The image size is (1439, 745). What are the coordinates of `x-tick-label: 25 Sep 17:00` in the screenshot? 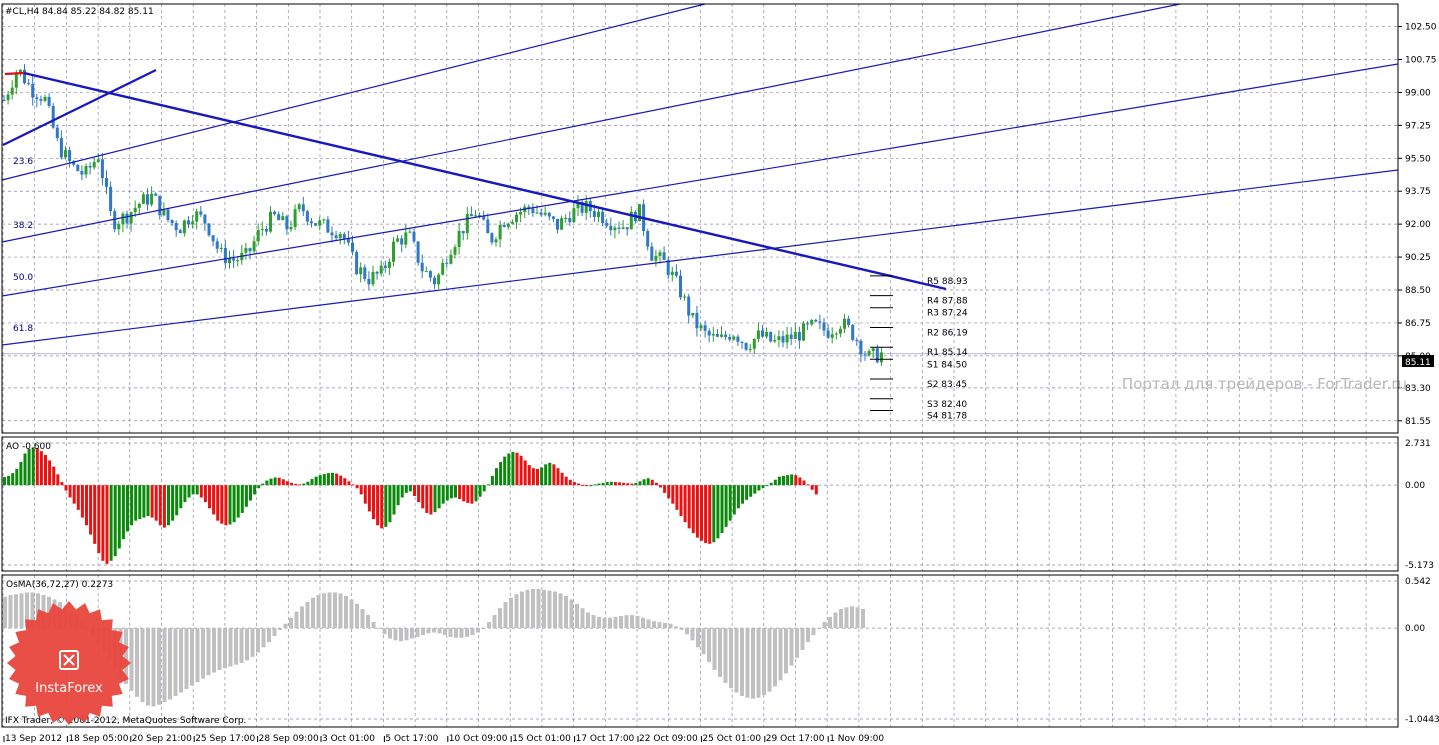 It's located at (225, 739).